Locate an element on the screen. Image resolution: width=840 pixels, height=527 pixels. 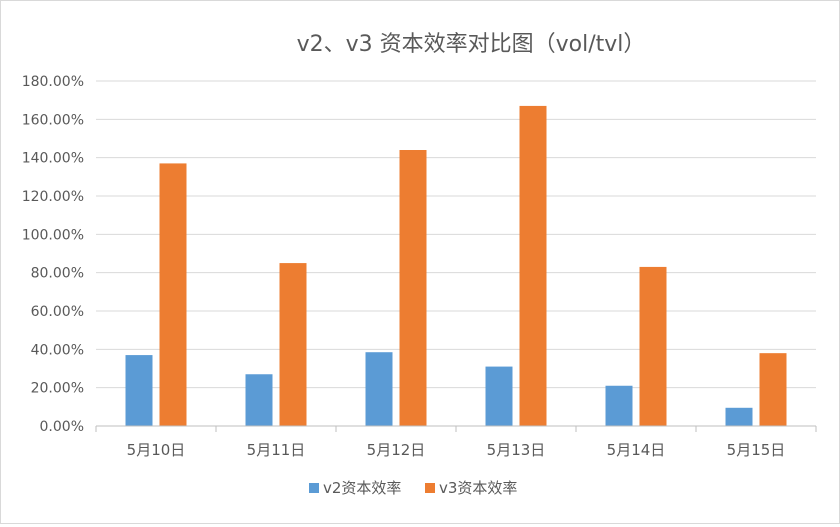
y-tick-label: 140.00% is located at coordinates (53, 159).